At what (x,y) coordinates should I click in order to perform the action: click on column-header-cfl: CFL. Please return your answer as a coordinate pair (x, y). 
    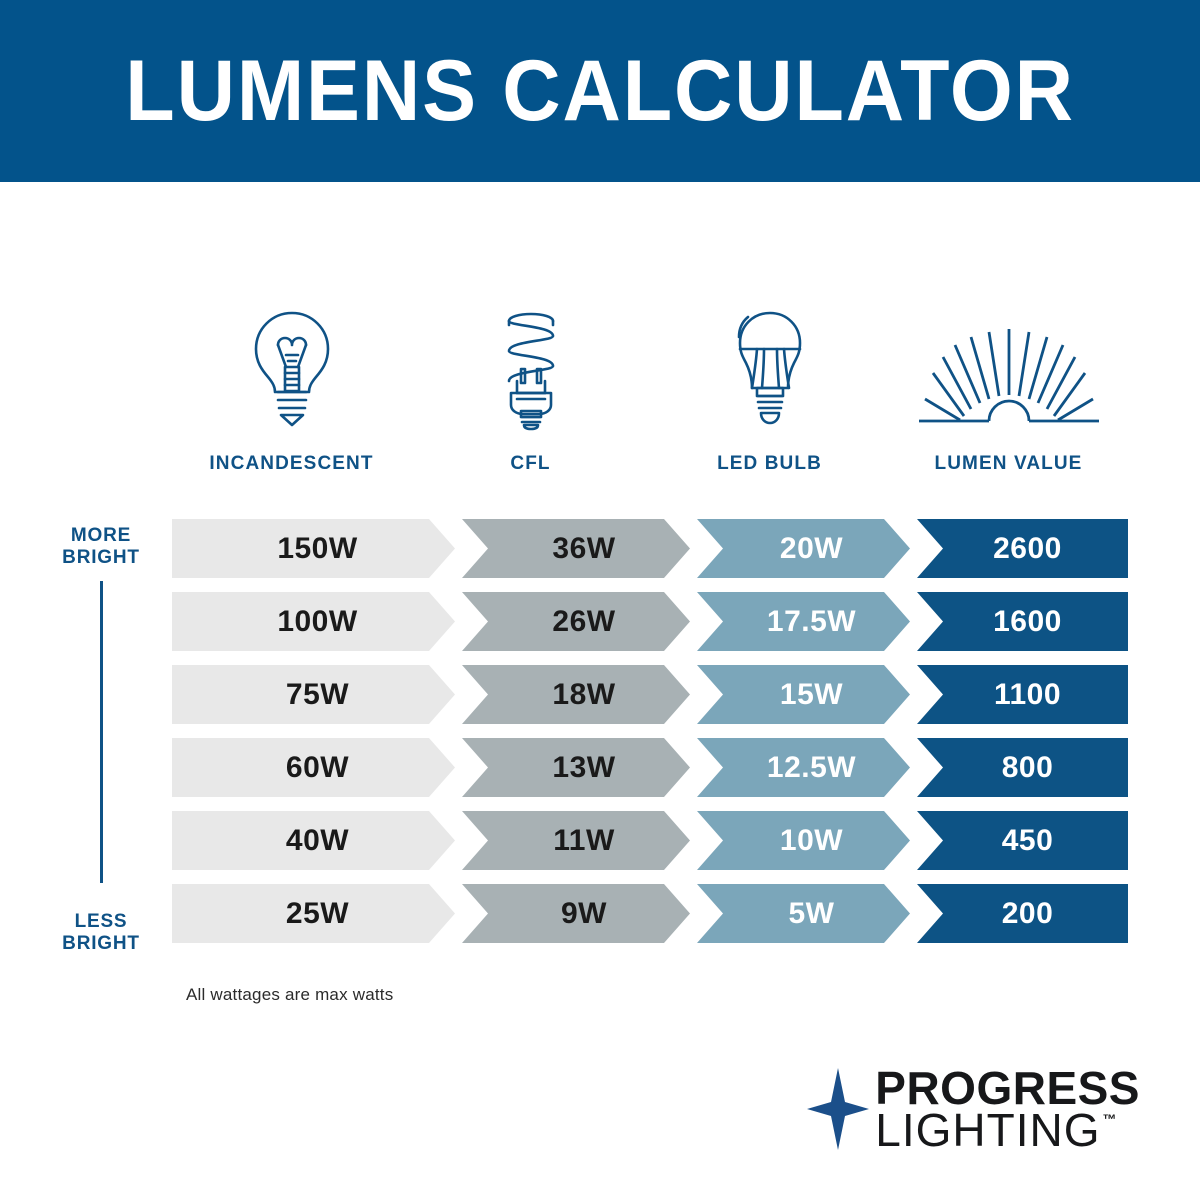
    Looking at the image, I should click on (530, 380).